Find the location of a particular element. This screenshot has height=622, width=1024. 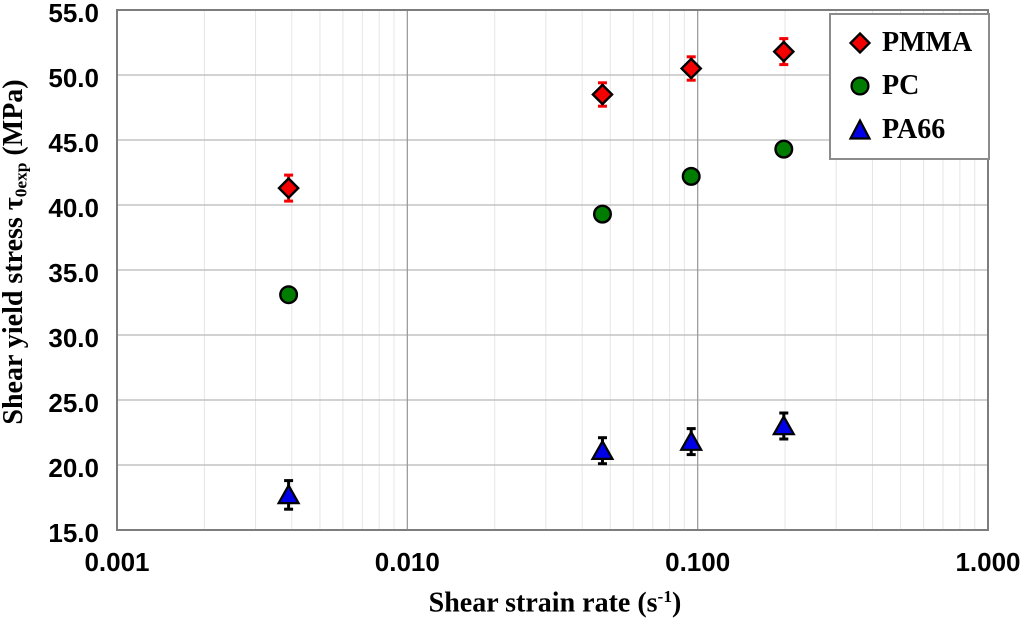

pa66-triangle-icon is located at coordinates (860, 129).